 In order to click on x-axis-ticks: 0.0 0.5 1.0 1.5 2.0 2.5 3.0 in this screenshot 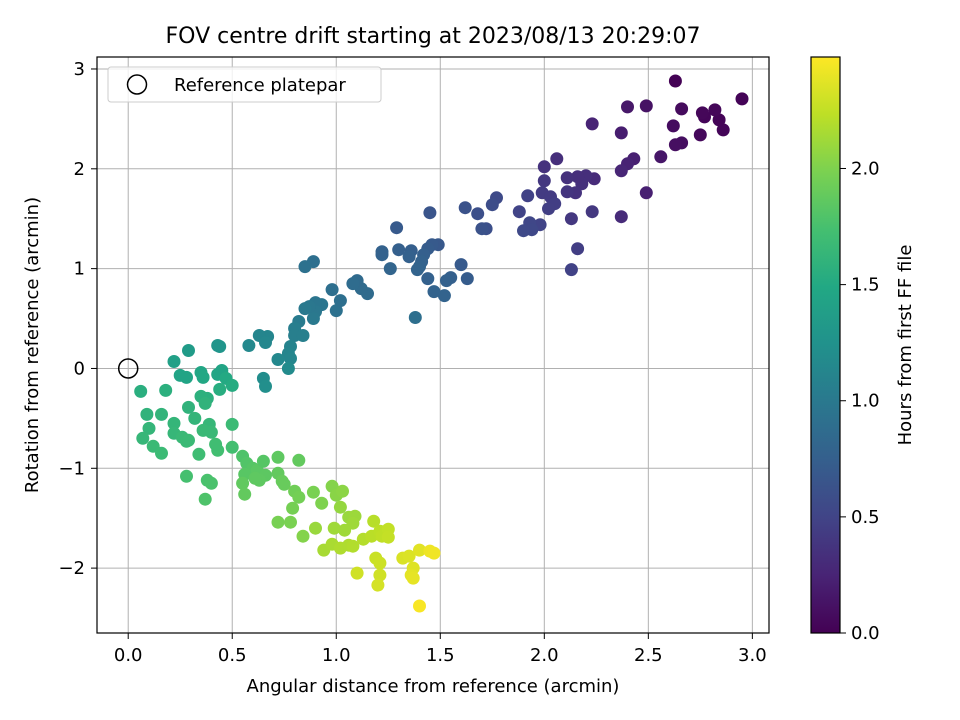, I will do `click(440, 649)`.